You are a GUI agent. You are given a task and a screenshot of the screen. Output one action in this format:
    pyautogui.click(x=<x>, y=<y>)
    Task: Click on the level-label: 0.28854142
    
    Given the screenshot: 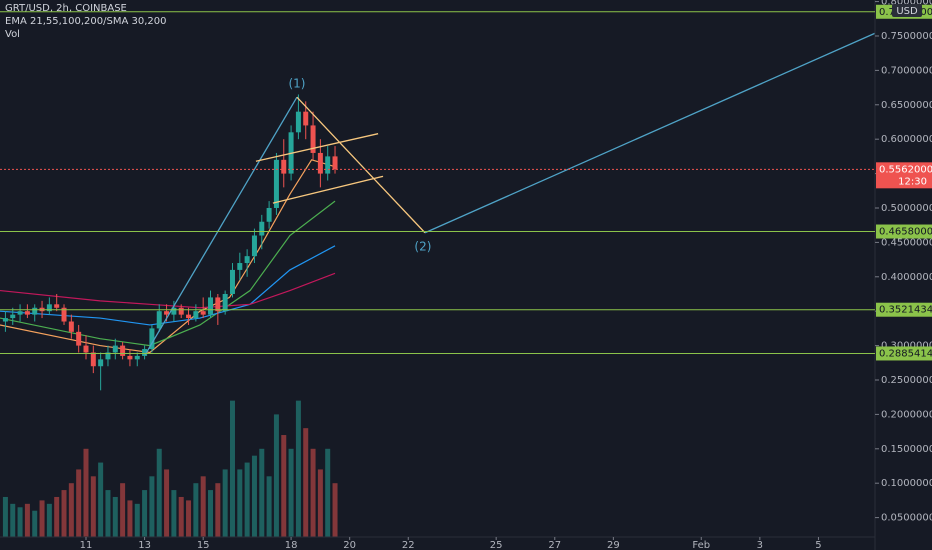 What is the action you would take?
    pyautogui.click(x=905, y=353)
    